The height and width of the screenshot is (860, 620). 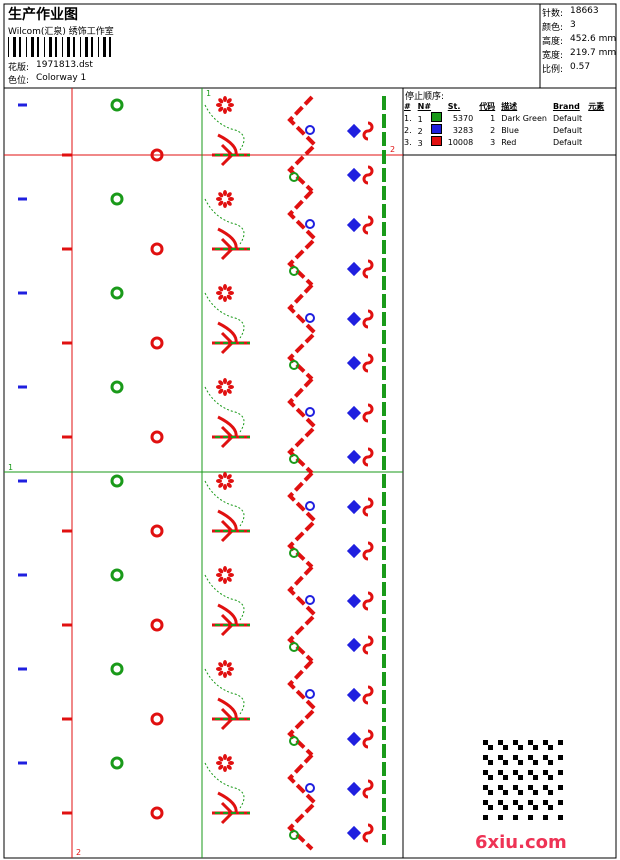 I want to click on column-header: 代码, so click(x=487, y=106).